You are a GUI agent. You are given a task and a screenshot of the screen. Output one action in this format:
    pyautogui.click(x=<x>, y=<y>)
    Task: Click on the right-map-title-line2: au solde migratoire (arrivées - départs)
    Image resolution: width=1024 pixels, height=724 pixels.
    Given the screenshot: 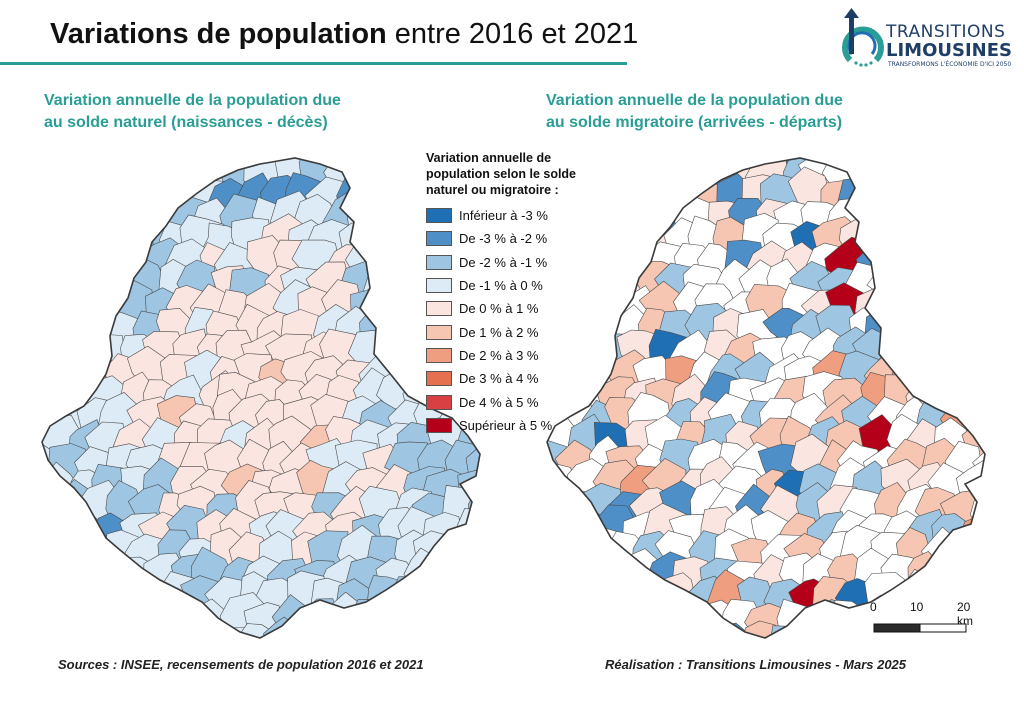 What is the action you would take?
    pyautogui.click(x=694, y=122)
    